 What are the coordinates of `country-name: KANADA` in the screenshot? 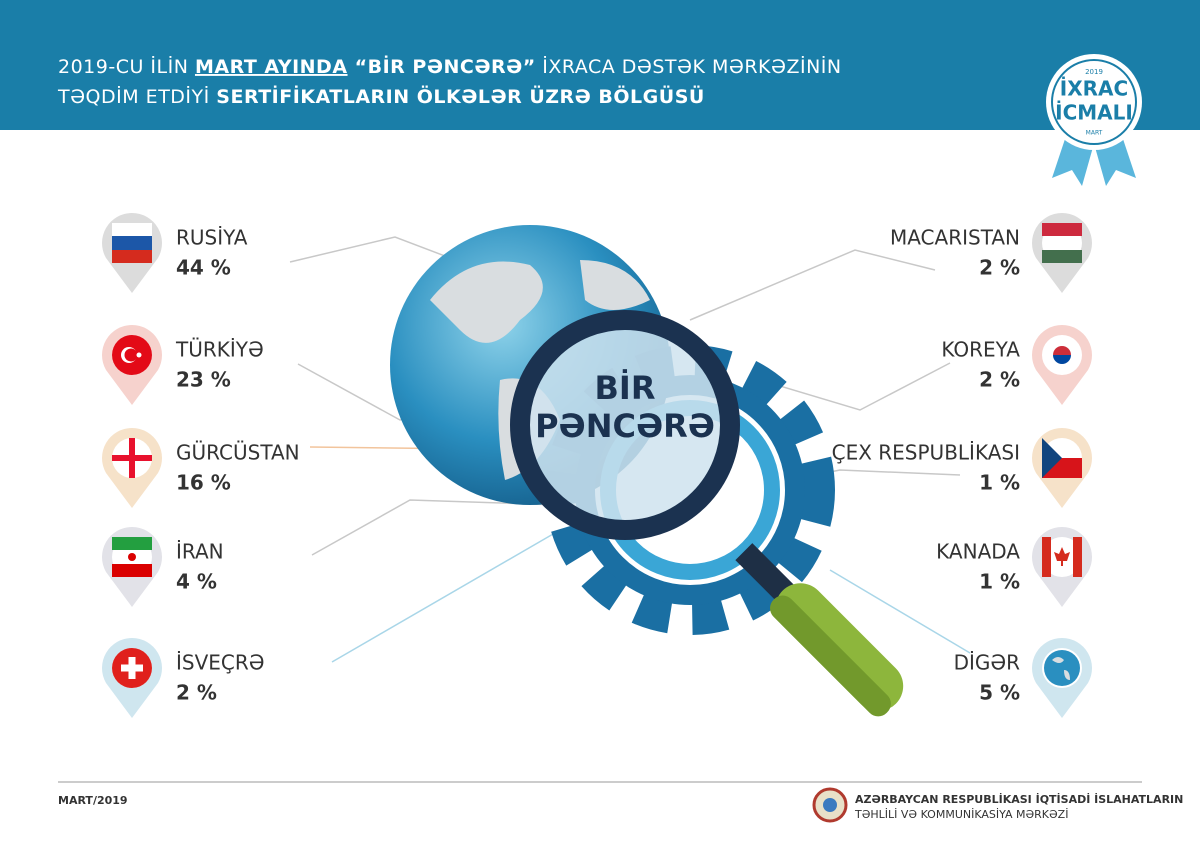 It's located at (978, 552).